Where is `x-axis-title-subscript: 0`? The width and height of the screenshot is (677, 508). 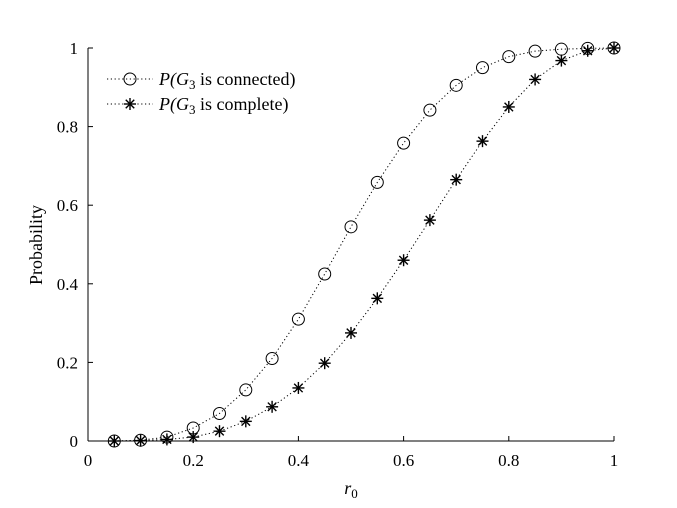
x-axis-title-subscript: 0 is located at coordinates (354, 493).